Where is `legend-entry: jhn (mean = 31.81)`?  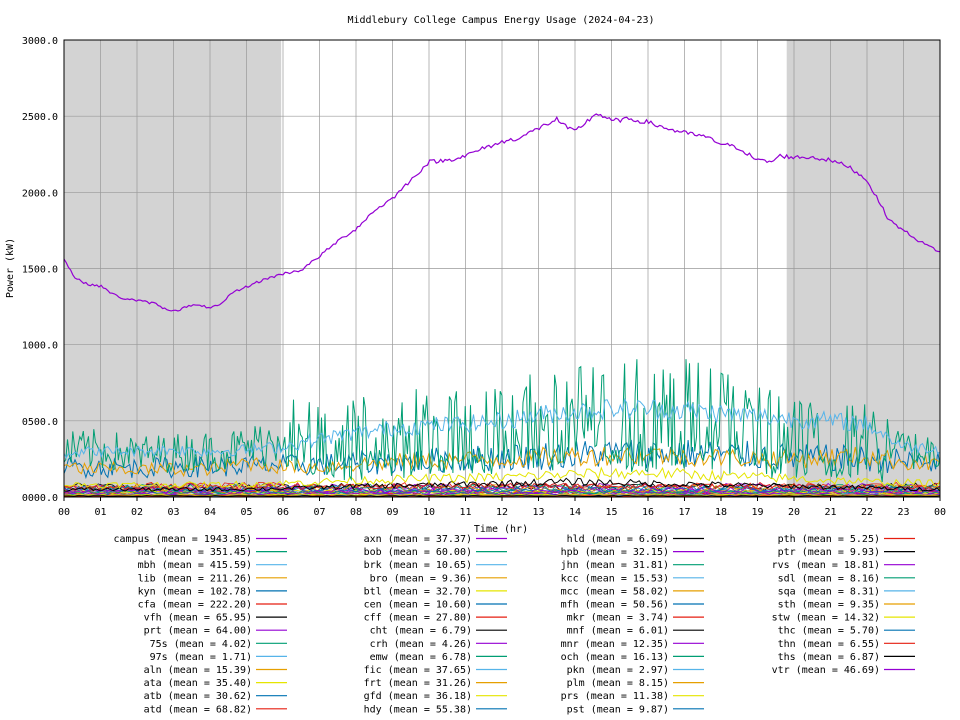 legend-entry: jhn (mean = 31.81) is located at coordinates (615, 565).